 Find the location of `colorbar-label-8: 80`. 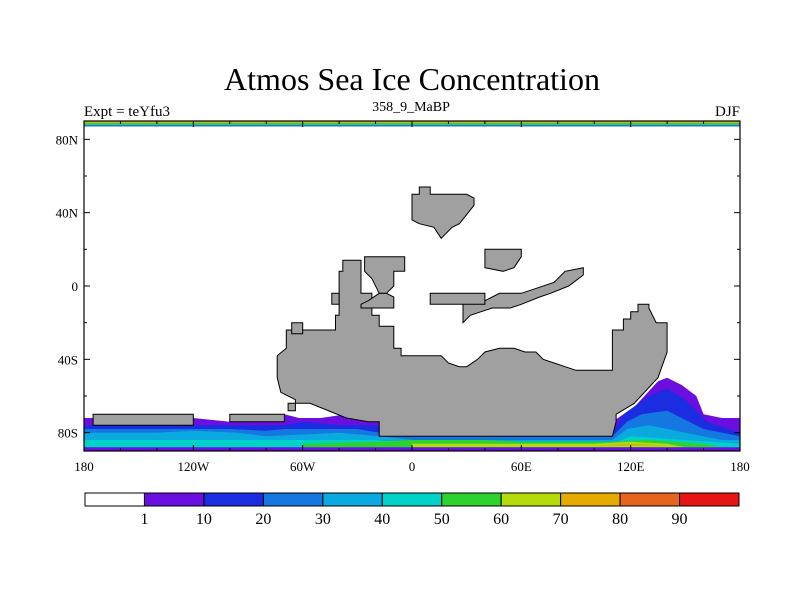

colorbar-label-8: 80 is located at coordinates (620, 519).